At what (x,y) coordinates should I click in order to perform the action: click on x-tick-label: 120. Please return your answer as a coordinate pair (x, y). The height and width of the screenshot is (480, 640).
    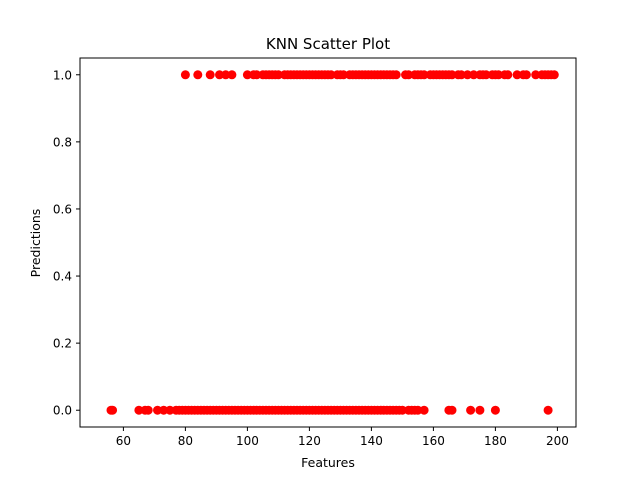
    Looking at the image, I should click on (309, 441).